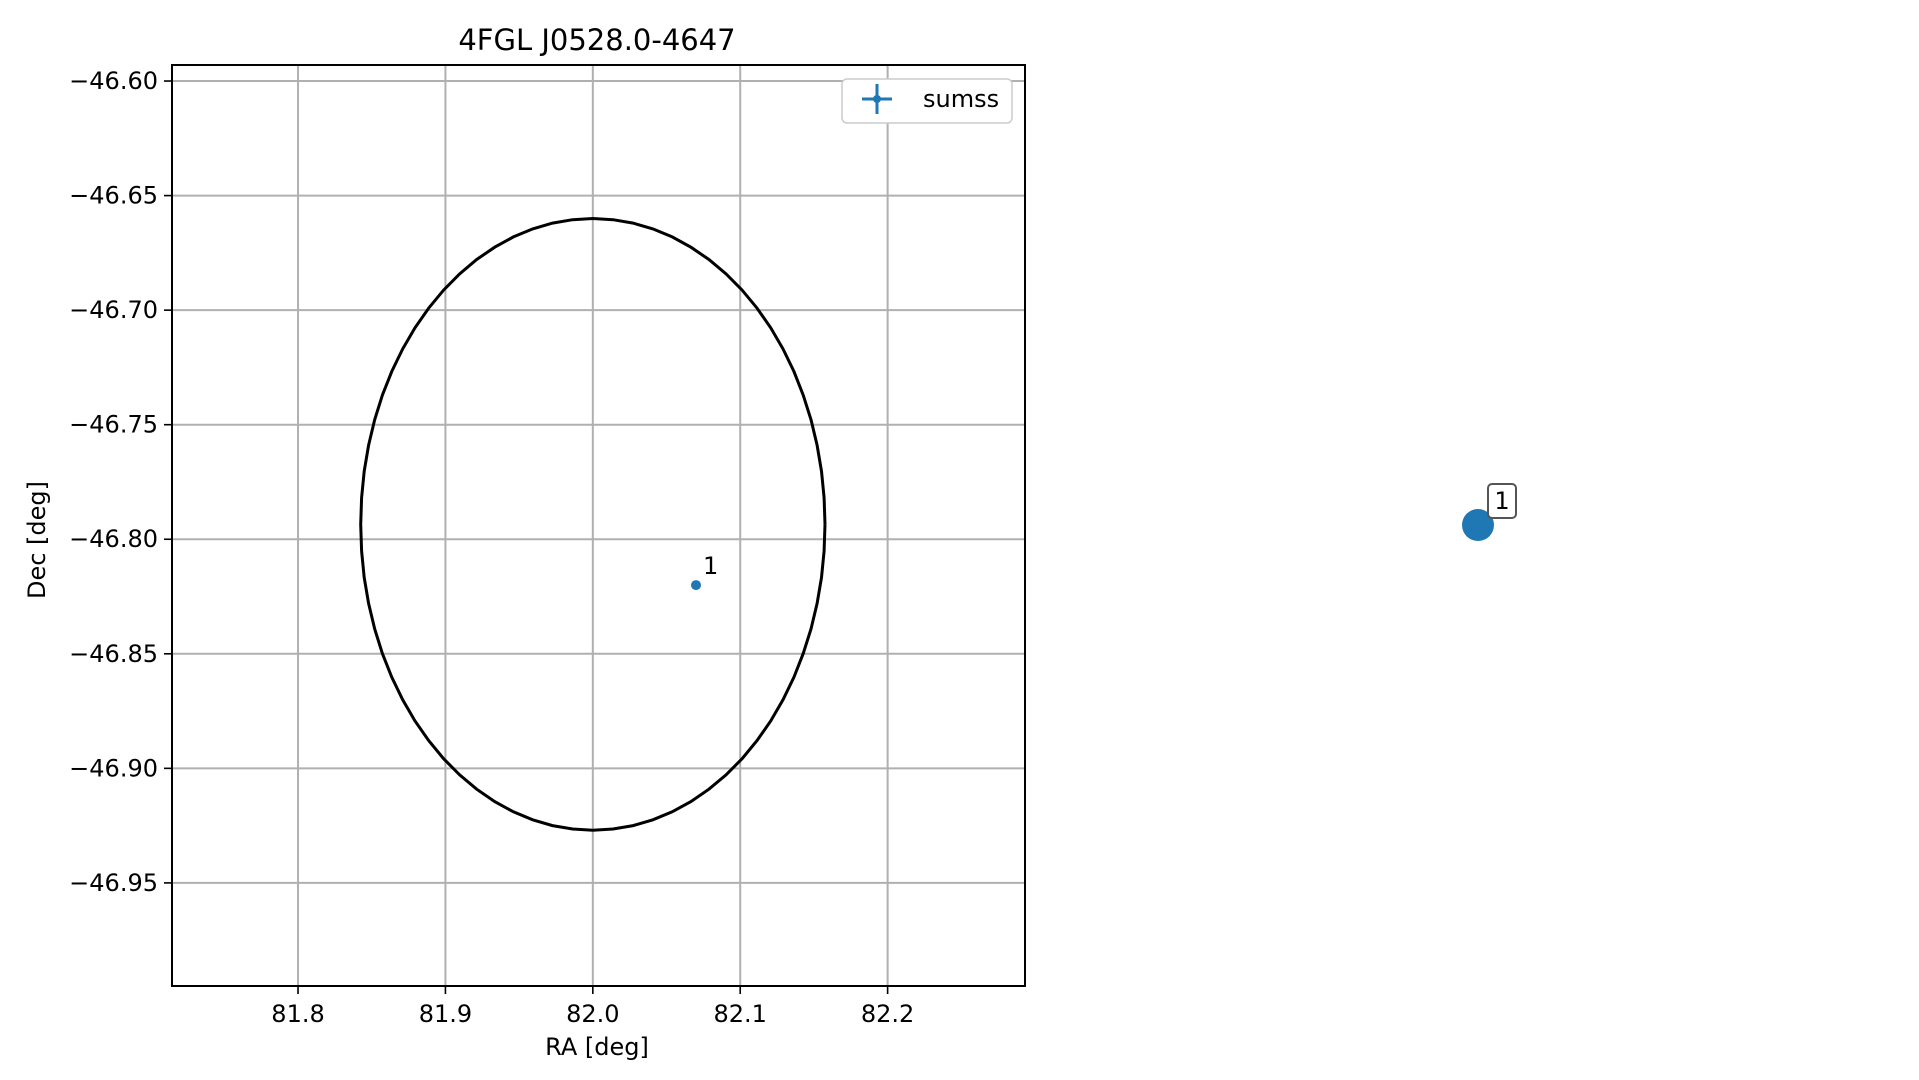 The height and width of the screenshot is (1080, 1919). I want to click on x-tick-label: 81.9, so click(445, 1014).